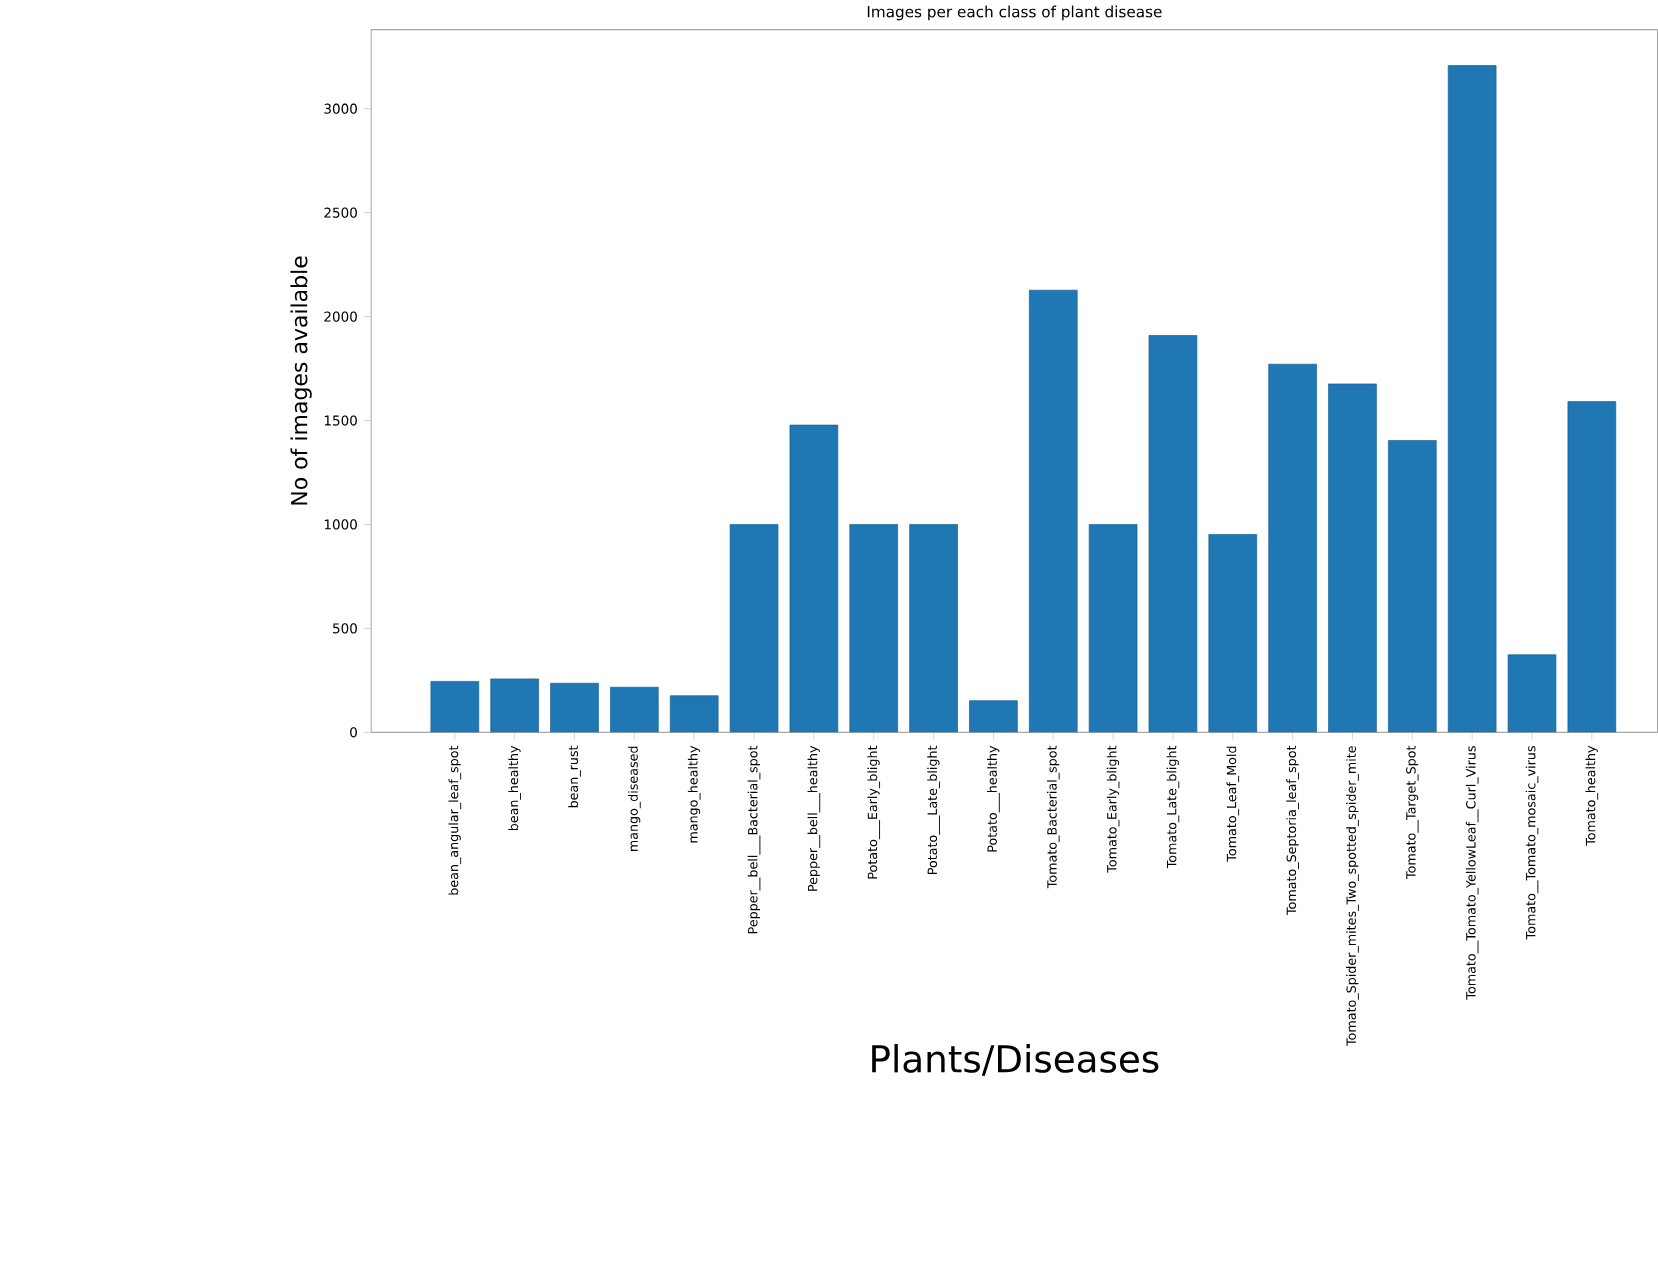 This screenshot has height=1262, width=1658. Describe the element at coordinates (1015, 1059) in the screenshot. I see `x-axis-title: Plants/Diseases` at that location.